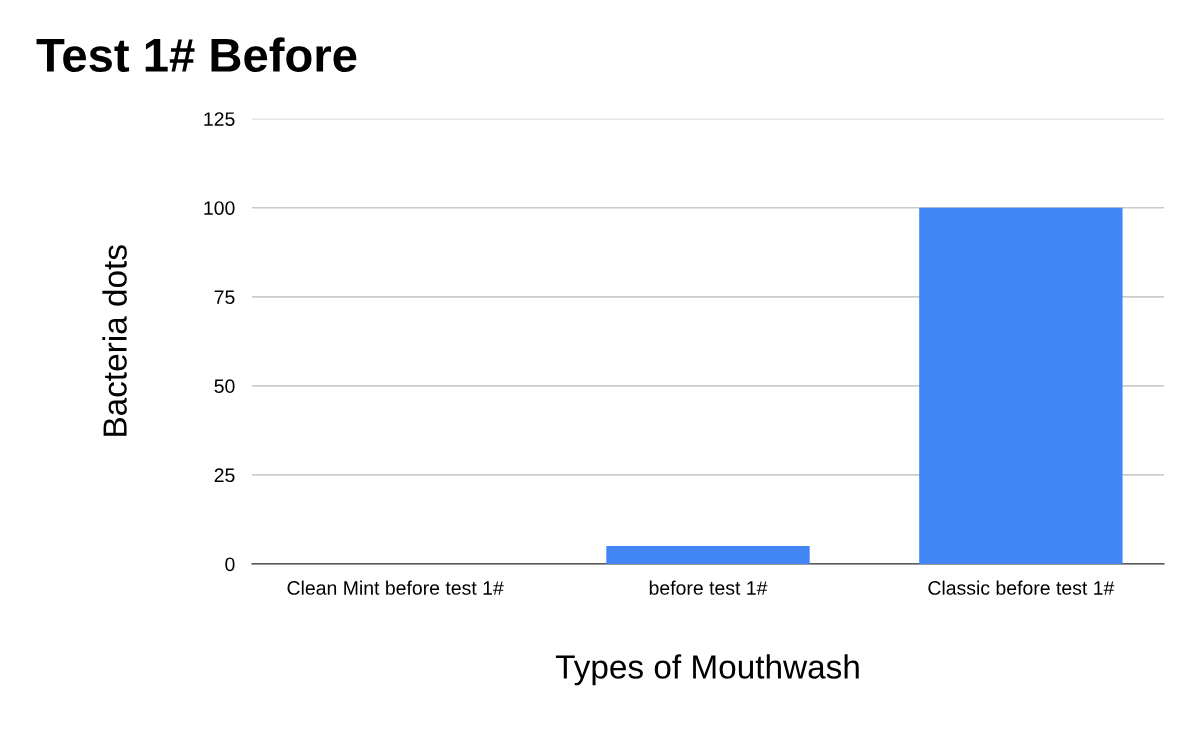 This screenshot has height=742, width=1200. I want to click on y-tick-label: 125, so click(219, 119).